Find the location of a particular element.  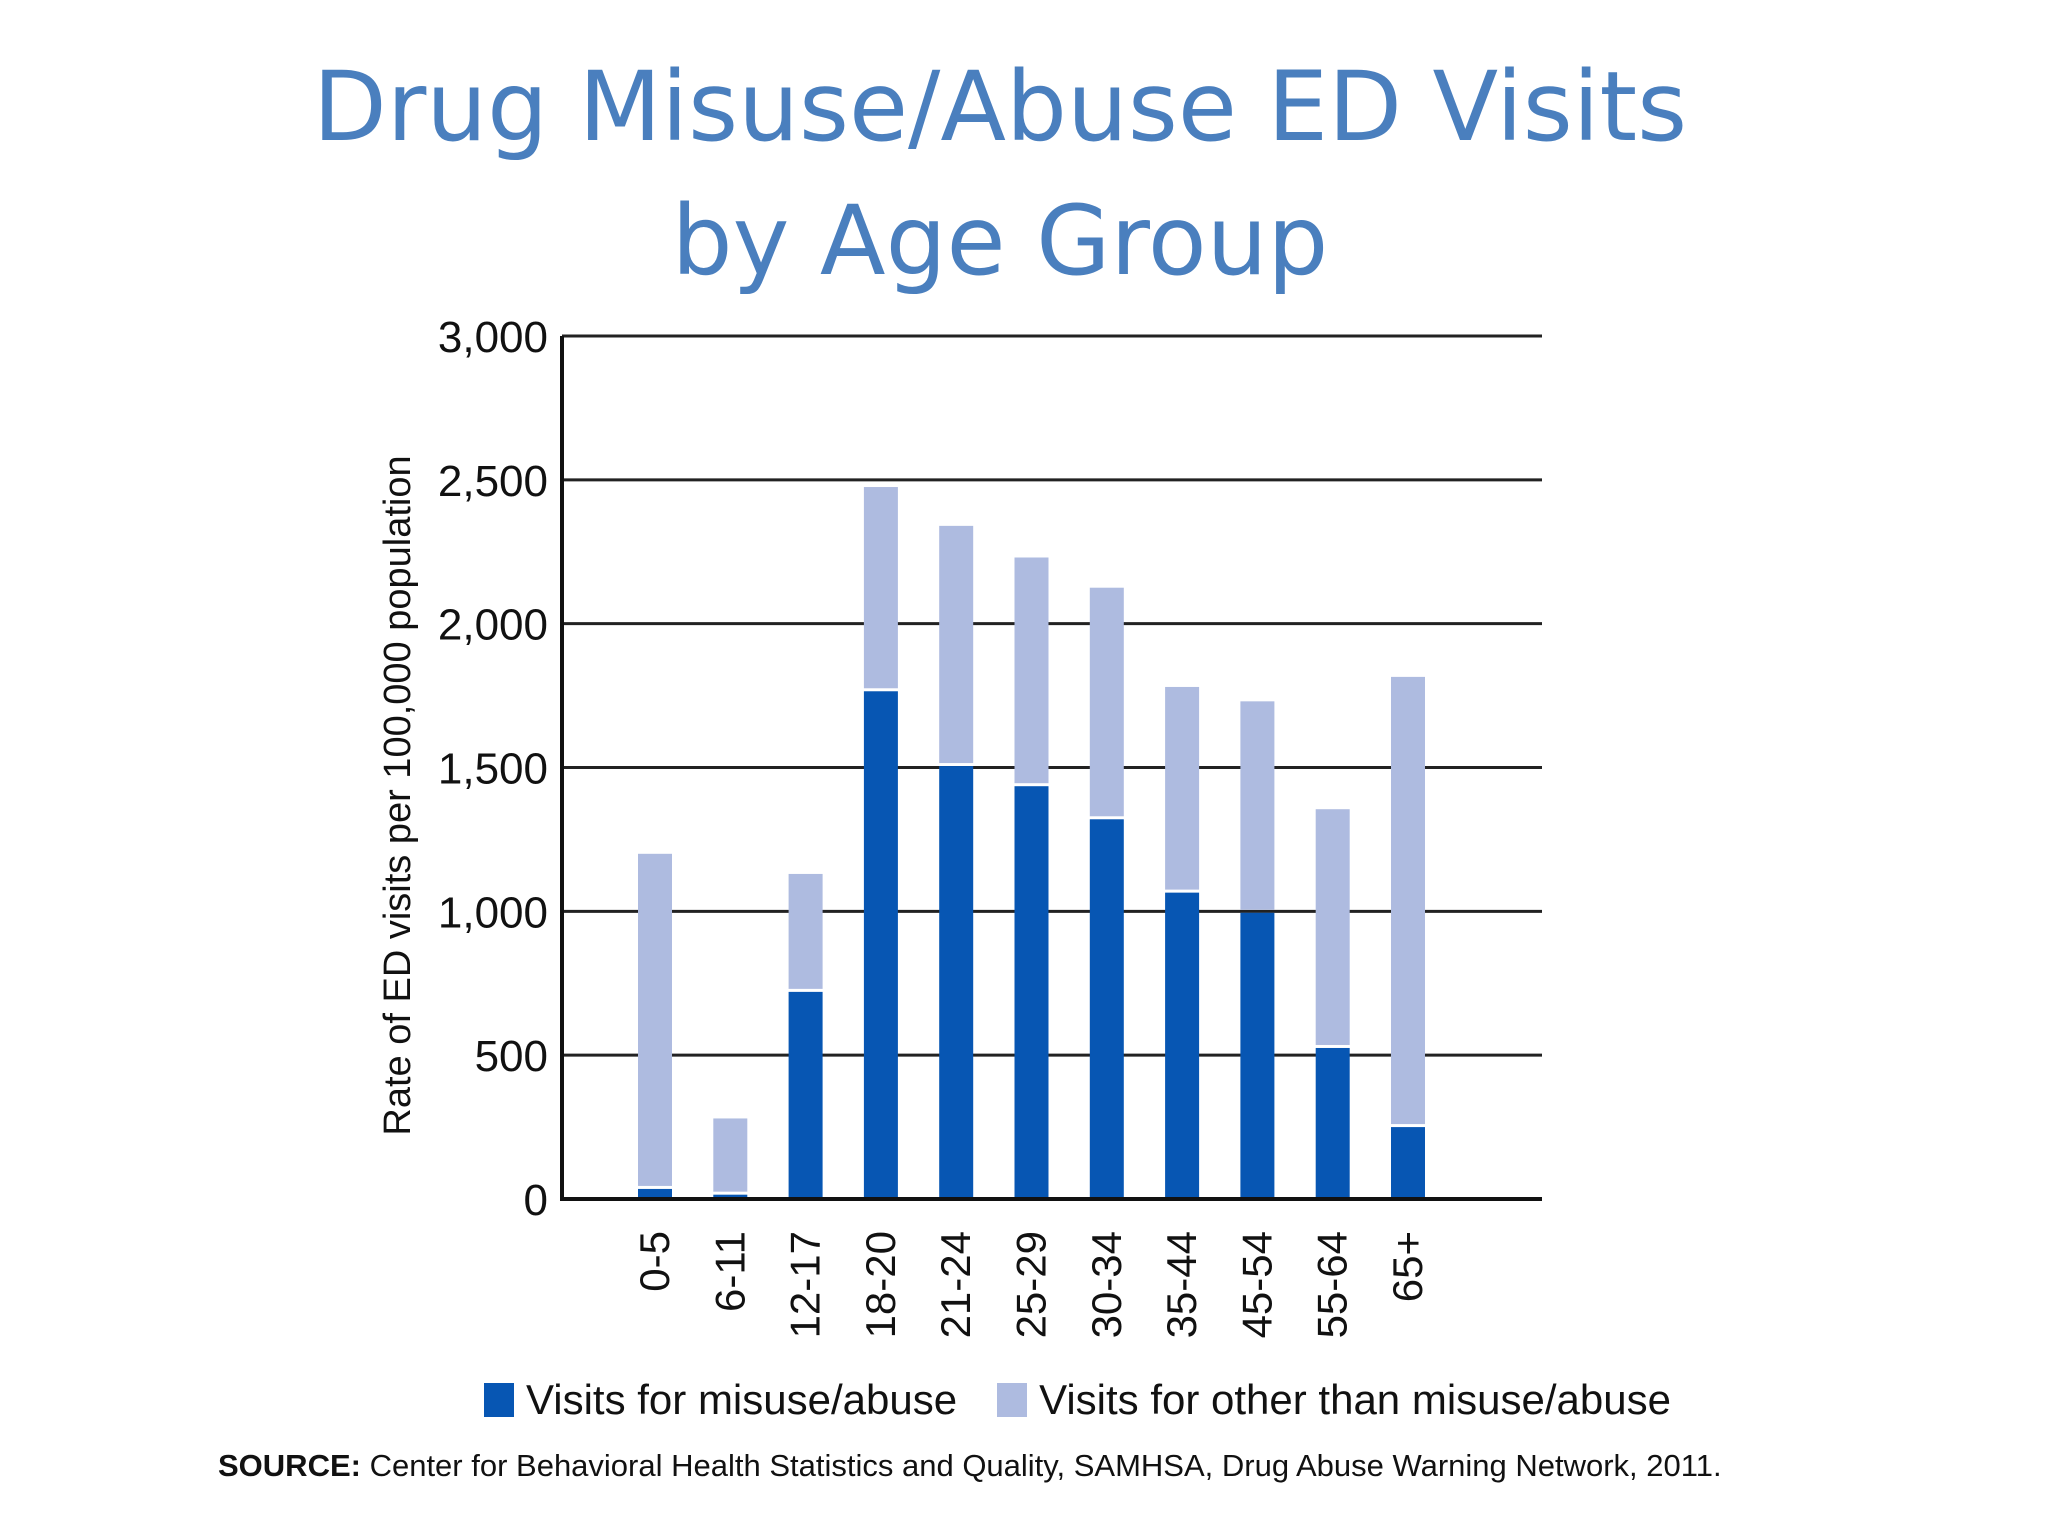

legend-item-misuse: Visits for misuse/abuse is located at coordinates (720, 1400).